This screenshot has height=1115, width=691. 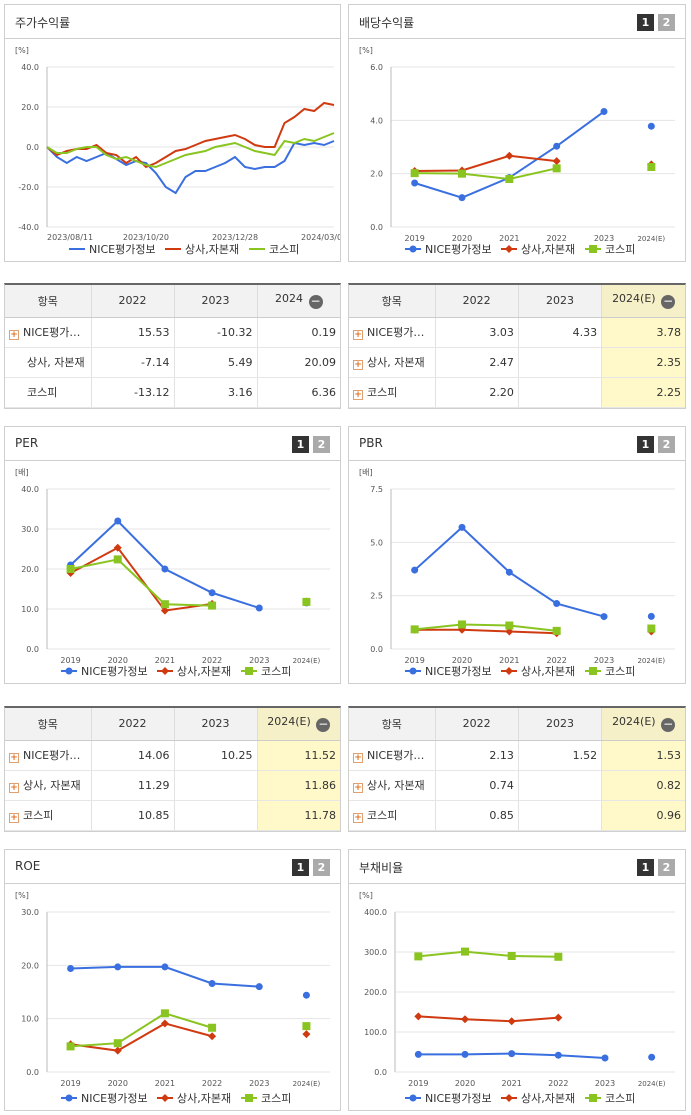 I want to click on col-header-2023: 2023, so click(x=559, y=301).